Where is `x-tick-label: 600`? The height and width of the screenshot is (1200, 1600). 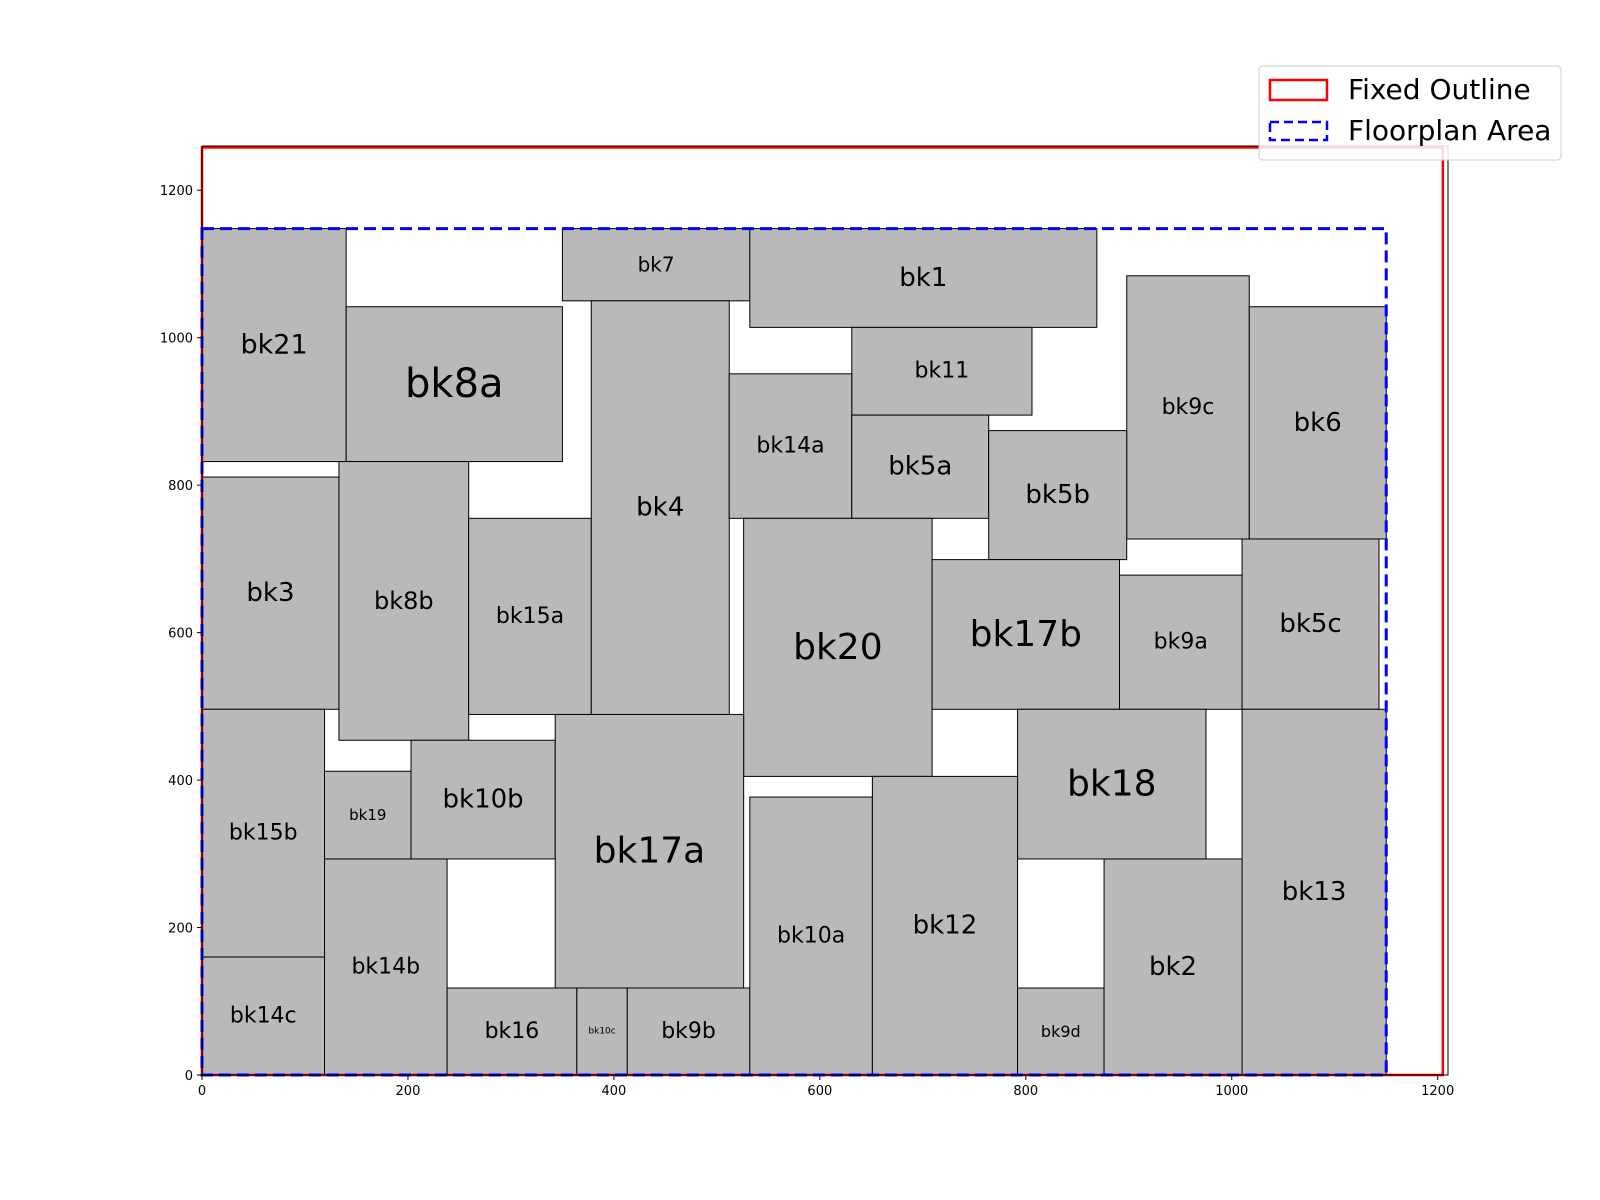 x-tick-label: 600 is located at coordinates (819, 1091).